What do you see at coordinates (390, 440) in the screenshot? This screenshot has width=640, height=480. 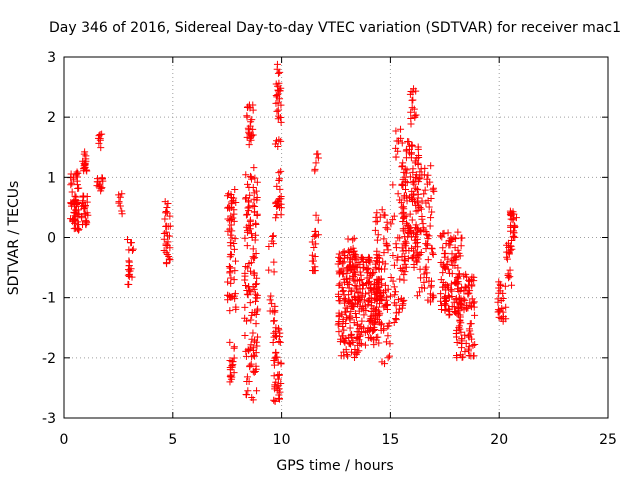 I see `x-tick-label: 15` at bounding box center [390, 440].